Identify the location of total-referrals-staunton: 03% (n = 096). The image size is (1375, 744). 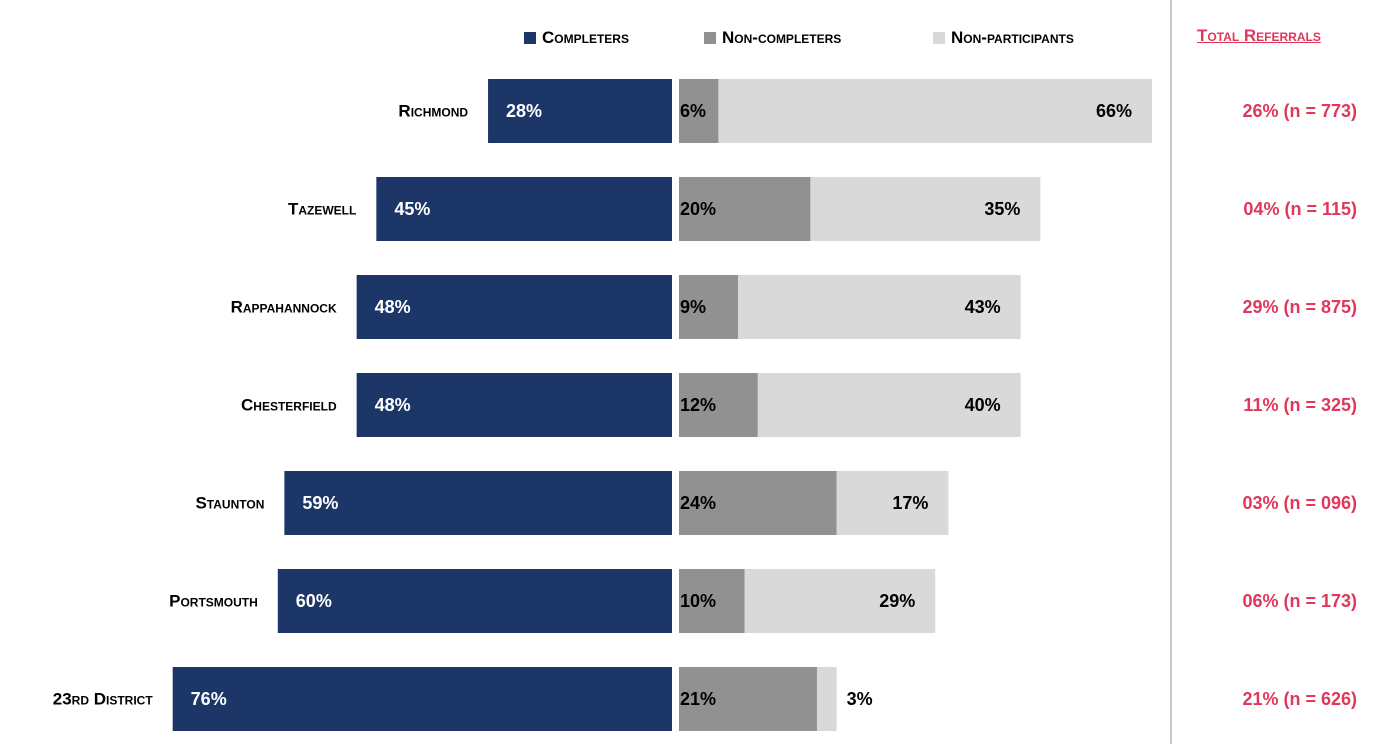
(1299, 503).